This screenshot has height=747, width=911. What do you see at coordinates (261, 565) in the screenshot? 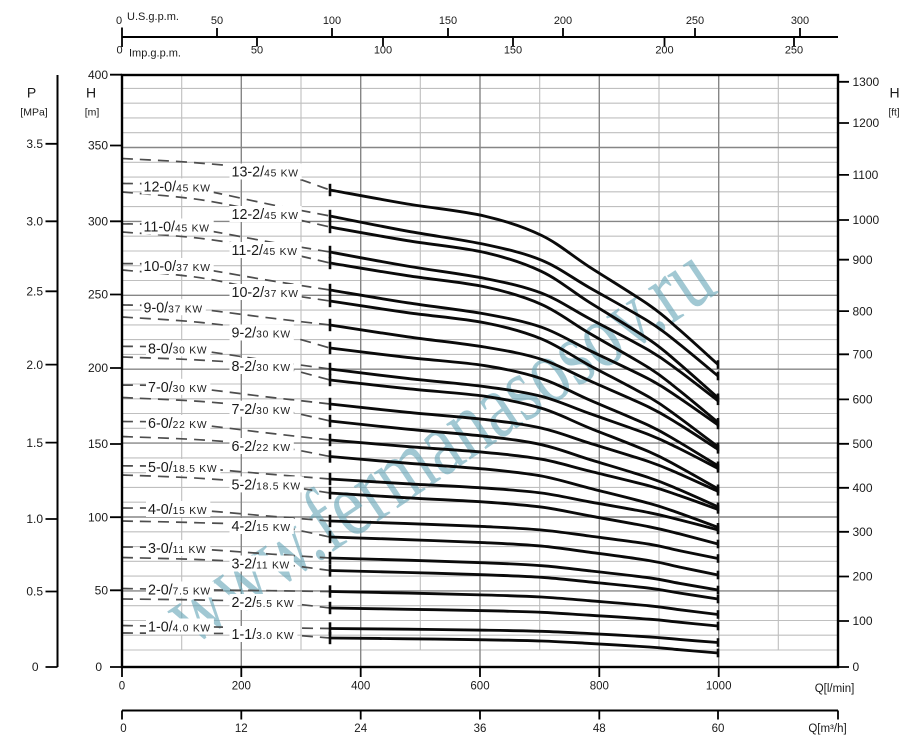
I see `svg-text: 3-2/11 KW` at bounding box center [261, 565].